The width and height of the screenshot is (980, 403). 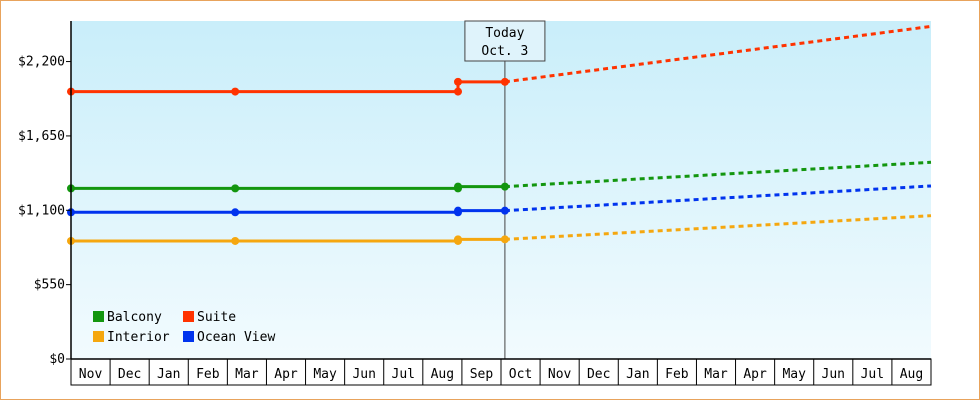 I want to click on y-tick-label: $550, so click(x=49, y=285).